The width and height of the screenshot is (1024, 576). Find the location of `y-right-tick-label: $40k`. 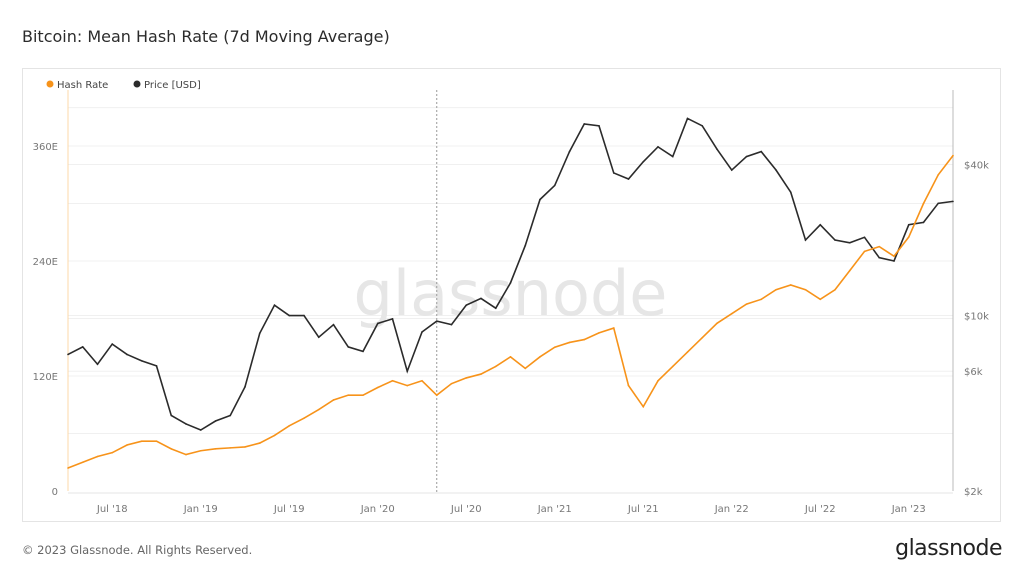

y-right-tick-label: $40k is located at coordinates (976, 165).